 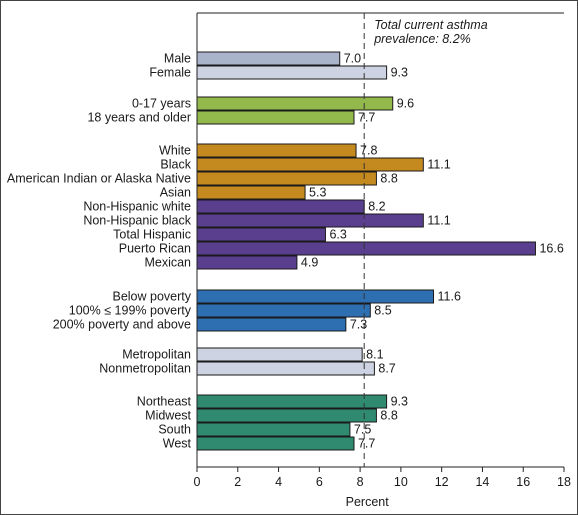 I want to click on category-label: South, so click(x=174, y=430).